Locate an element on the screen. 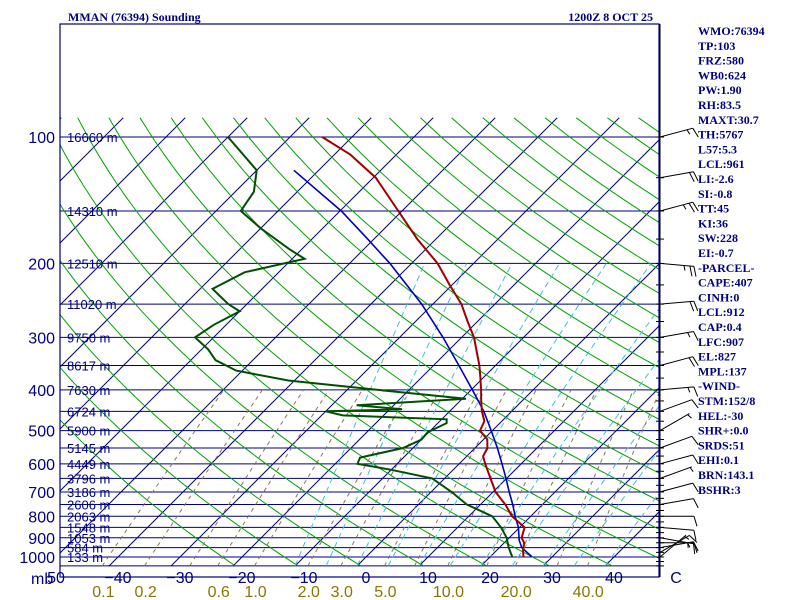 The image size is (800, 600). temperature-tick-label: 20 is located at coordinates (490, 578).